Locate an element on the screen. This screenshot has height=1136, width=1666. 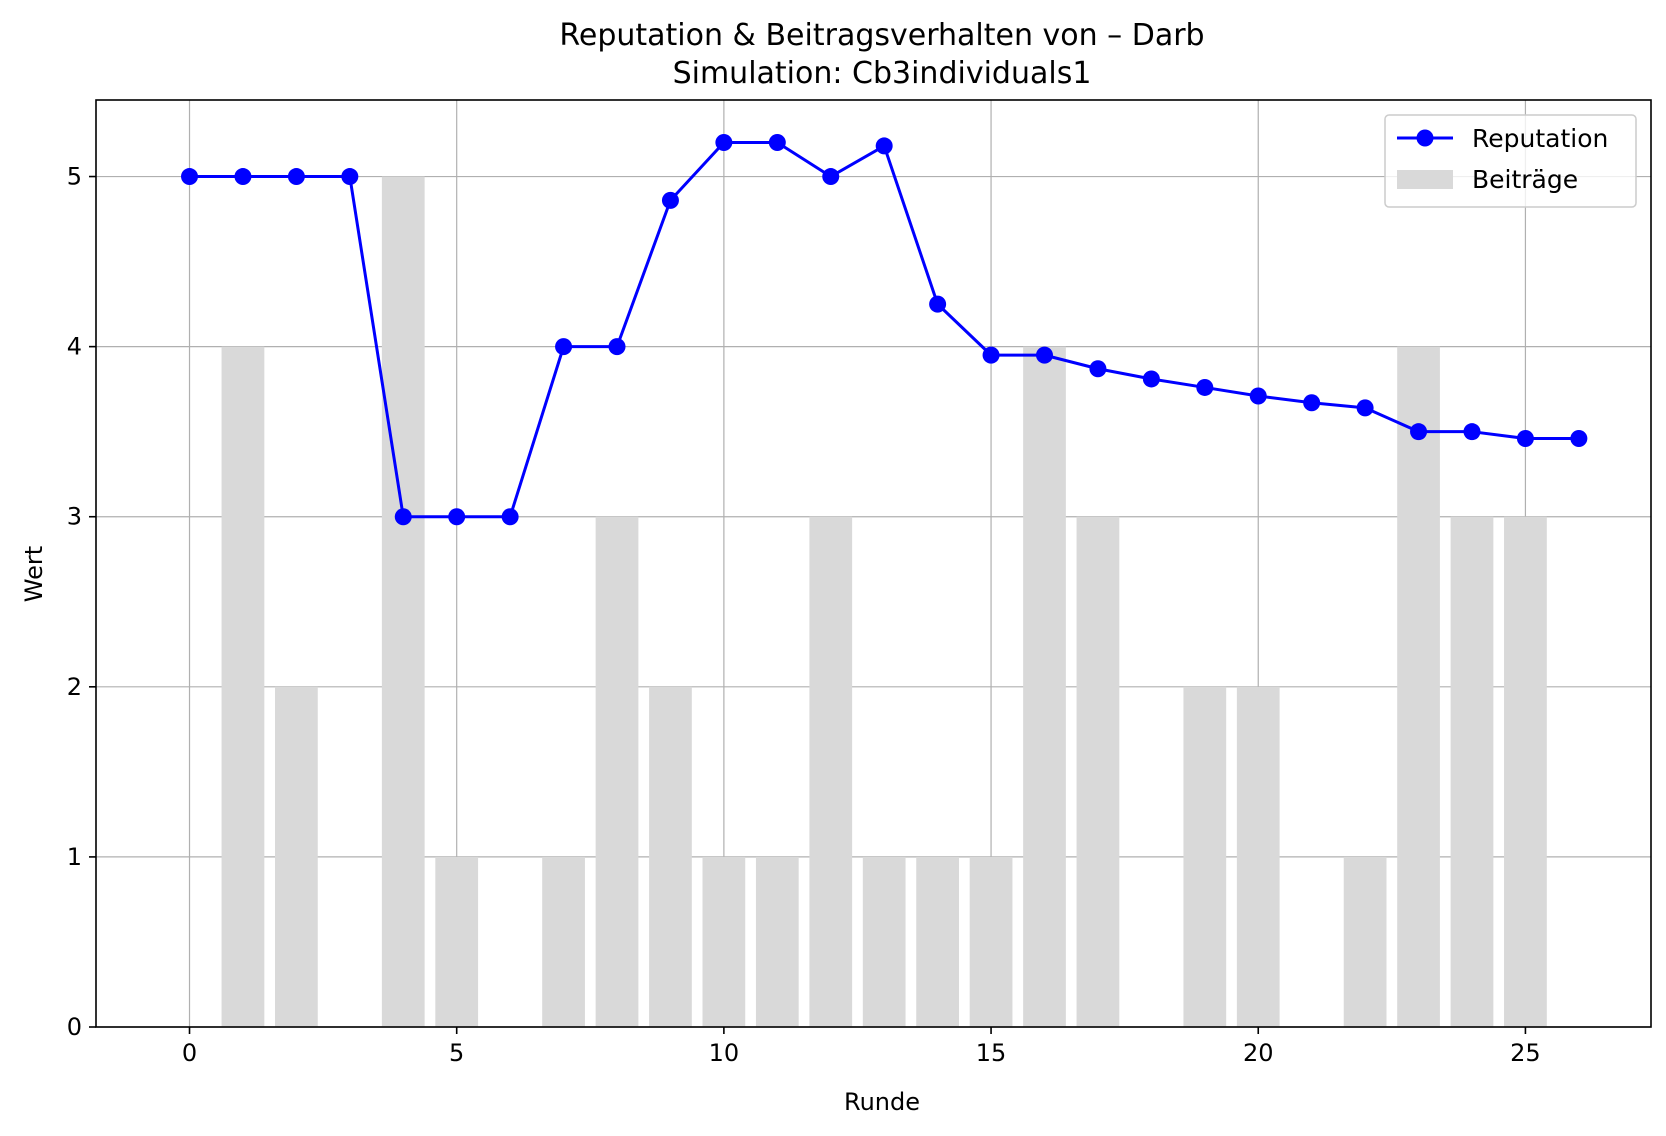
x-tick-label: 20 is located at coordinates (1258, 1053).